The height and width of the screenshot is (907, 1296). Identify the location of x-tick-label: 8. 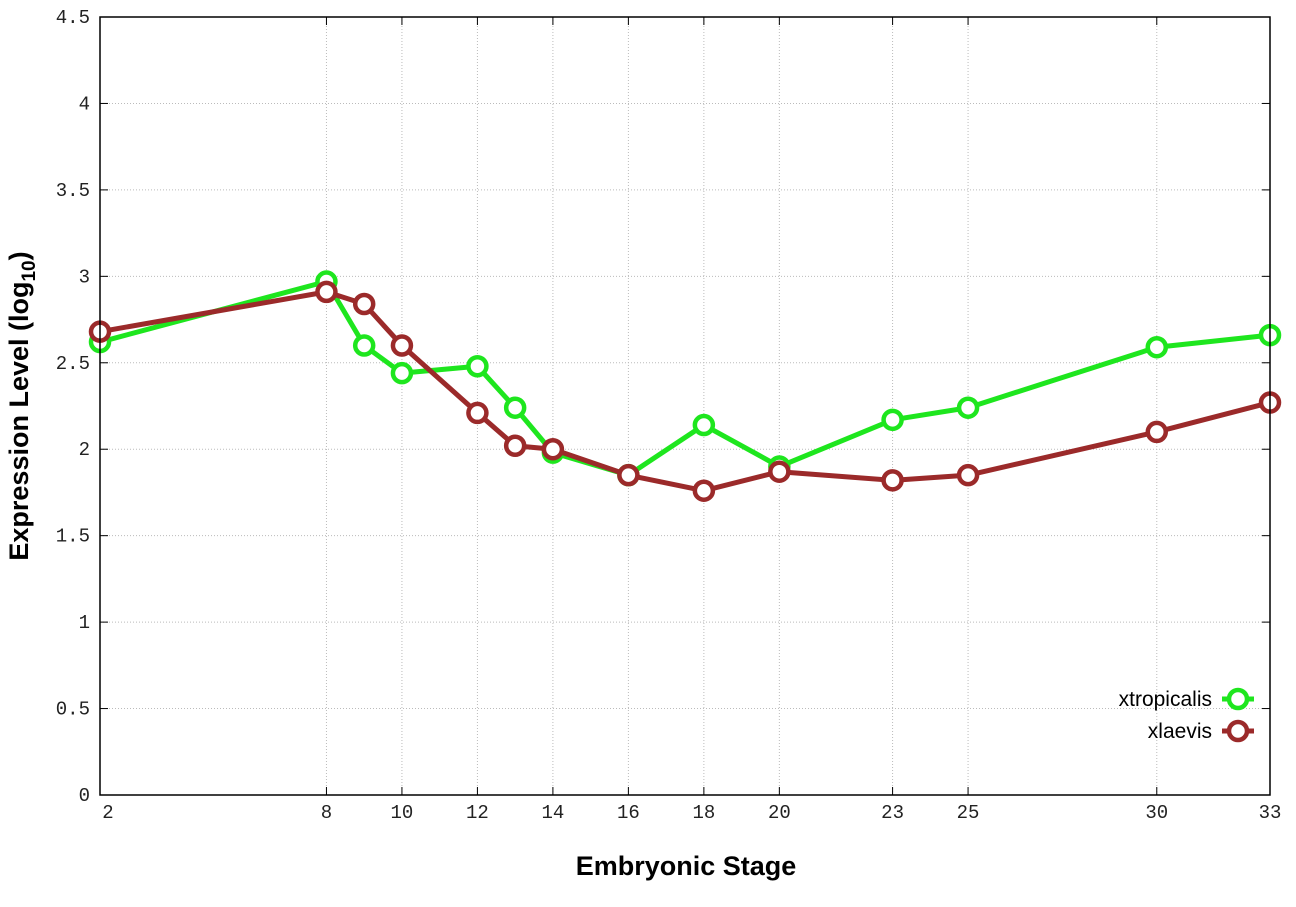
(326, 813).